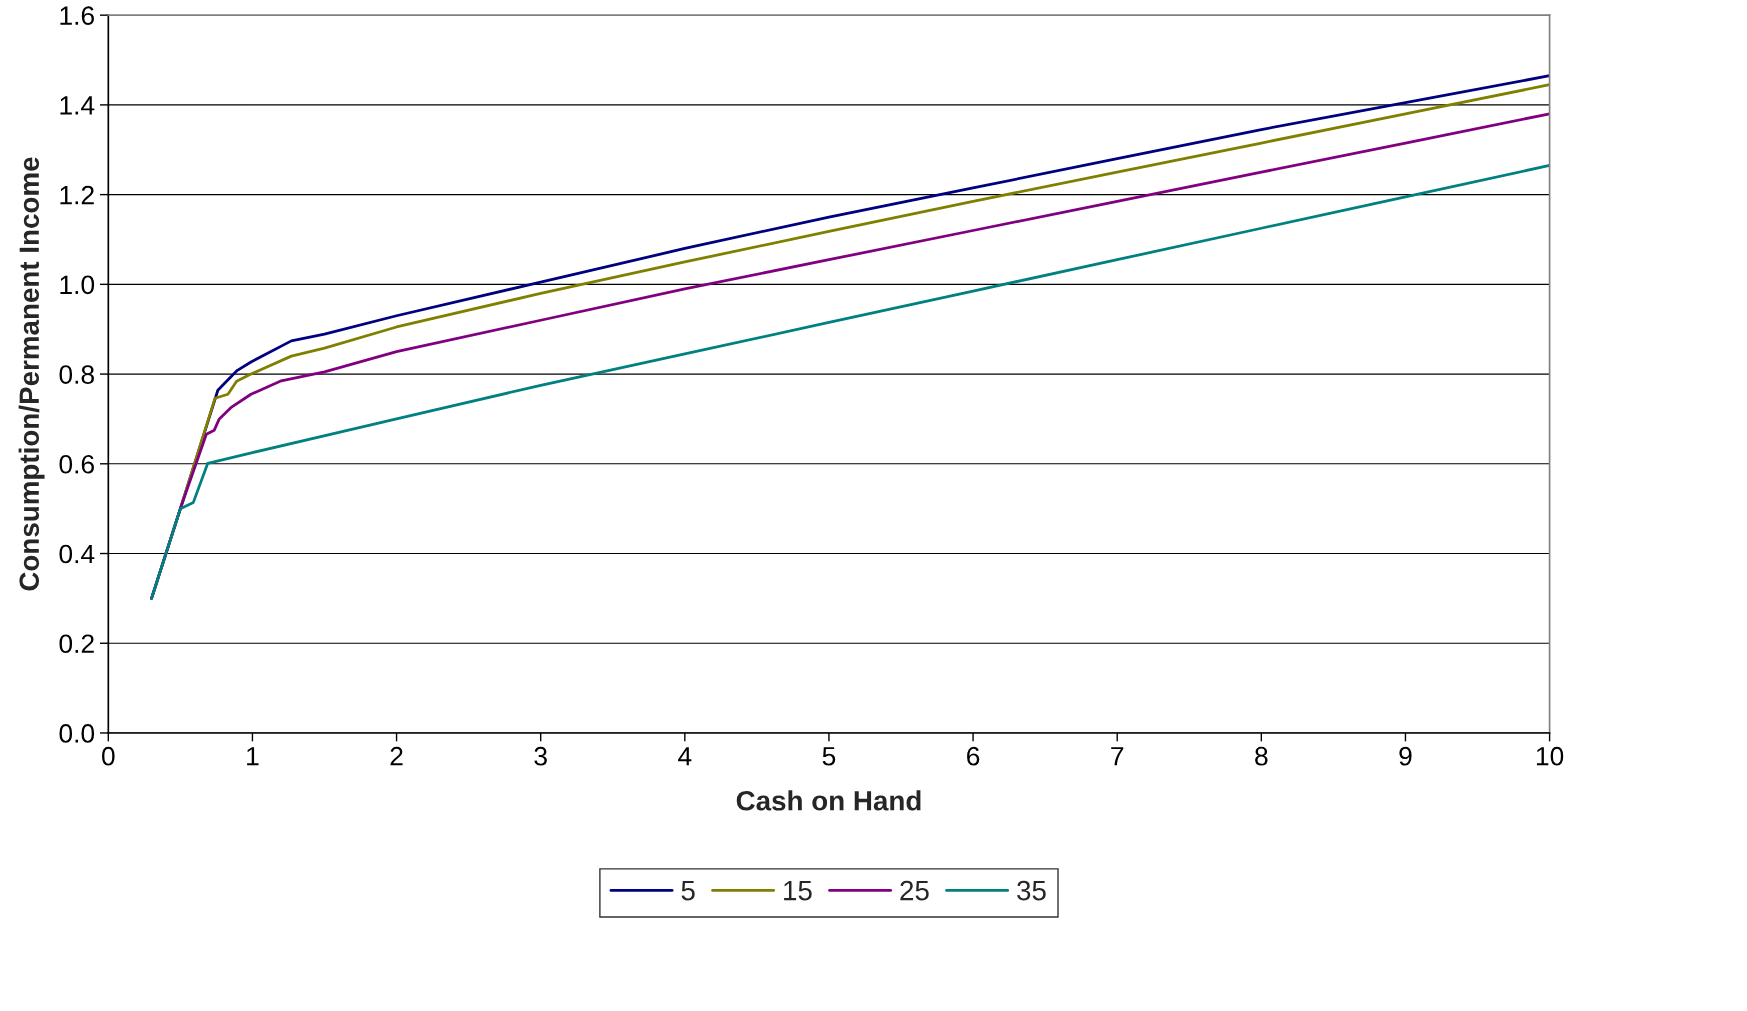  Describe the element at coordinates (76, 644) in the screenshot. I see `y-tick-label: 0.2` at that location.